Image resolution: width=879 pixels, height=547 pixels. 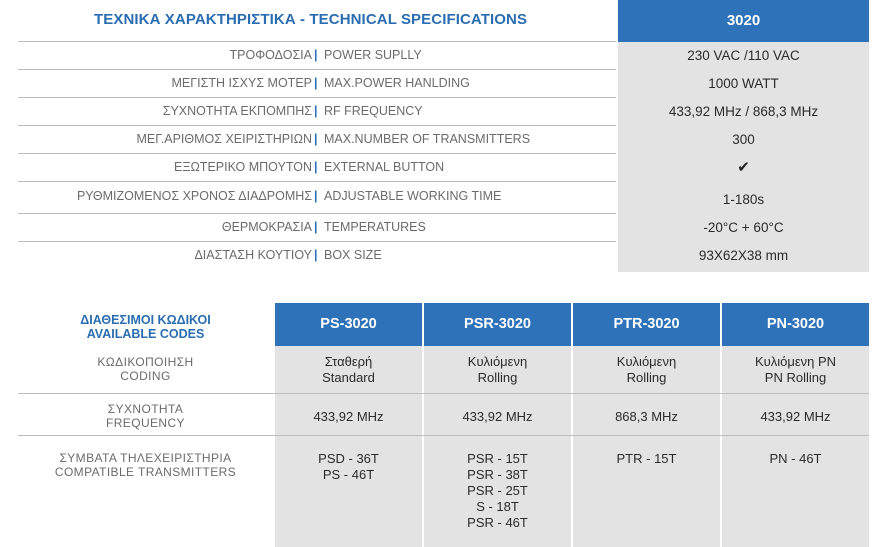 I want to click on spec-label: ΣΥΧΝΟΤΗΤΑ ΕΚΠΟΜΠΗΣ | RF FREQUENCY, so click(x=317, y=112).